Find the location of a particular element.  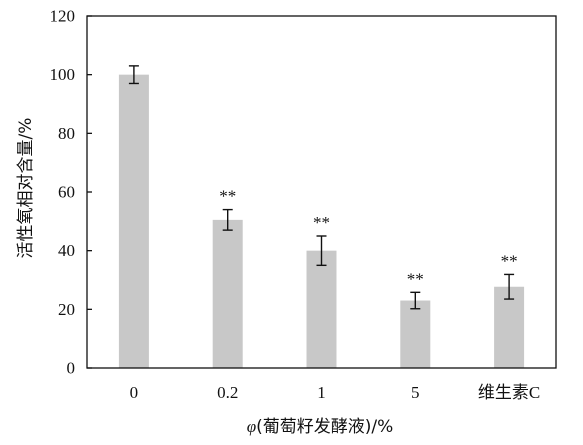

y-tick-label: 120 is located at coordinates (63, 16).